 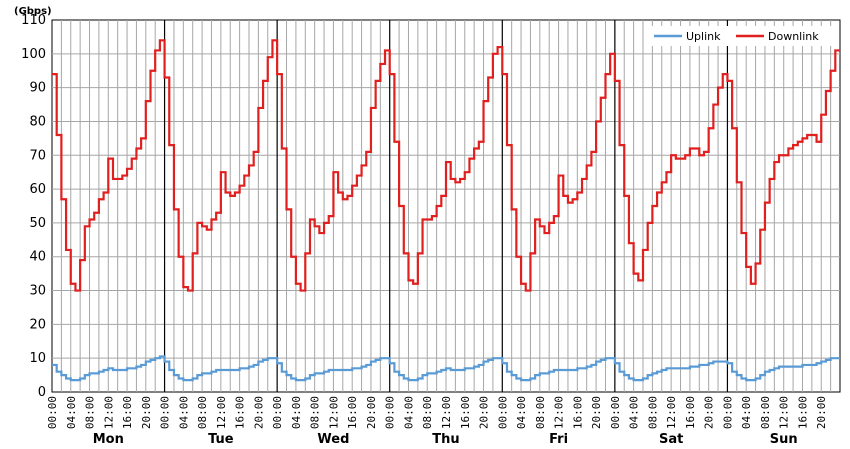 What do you see at coordinates (37, 88) in the screenshot?
I see `y-tick-label: 90` at bounding box center [37, 88].